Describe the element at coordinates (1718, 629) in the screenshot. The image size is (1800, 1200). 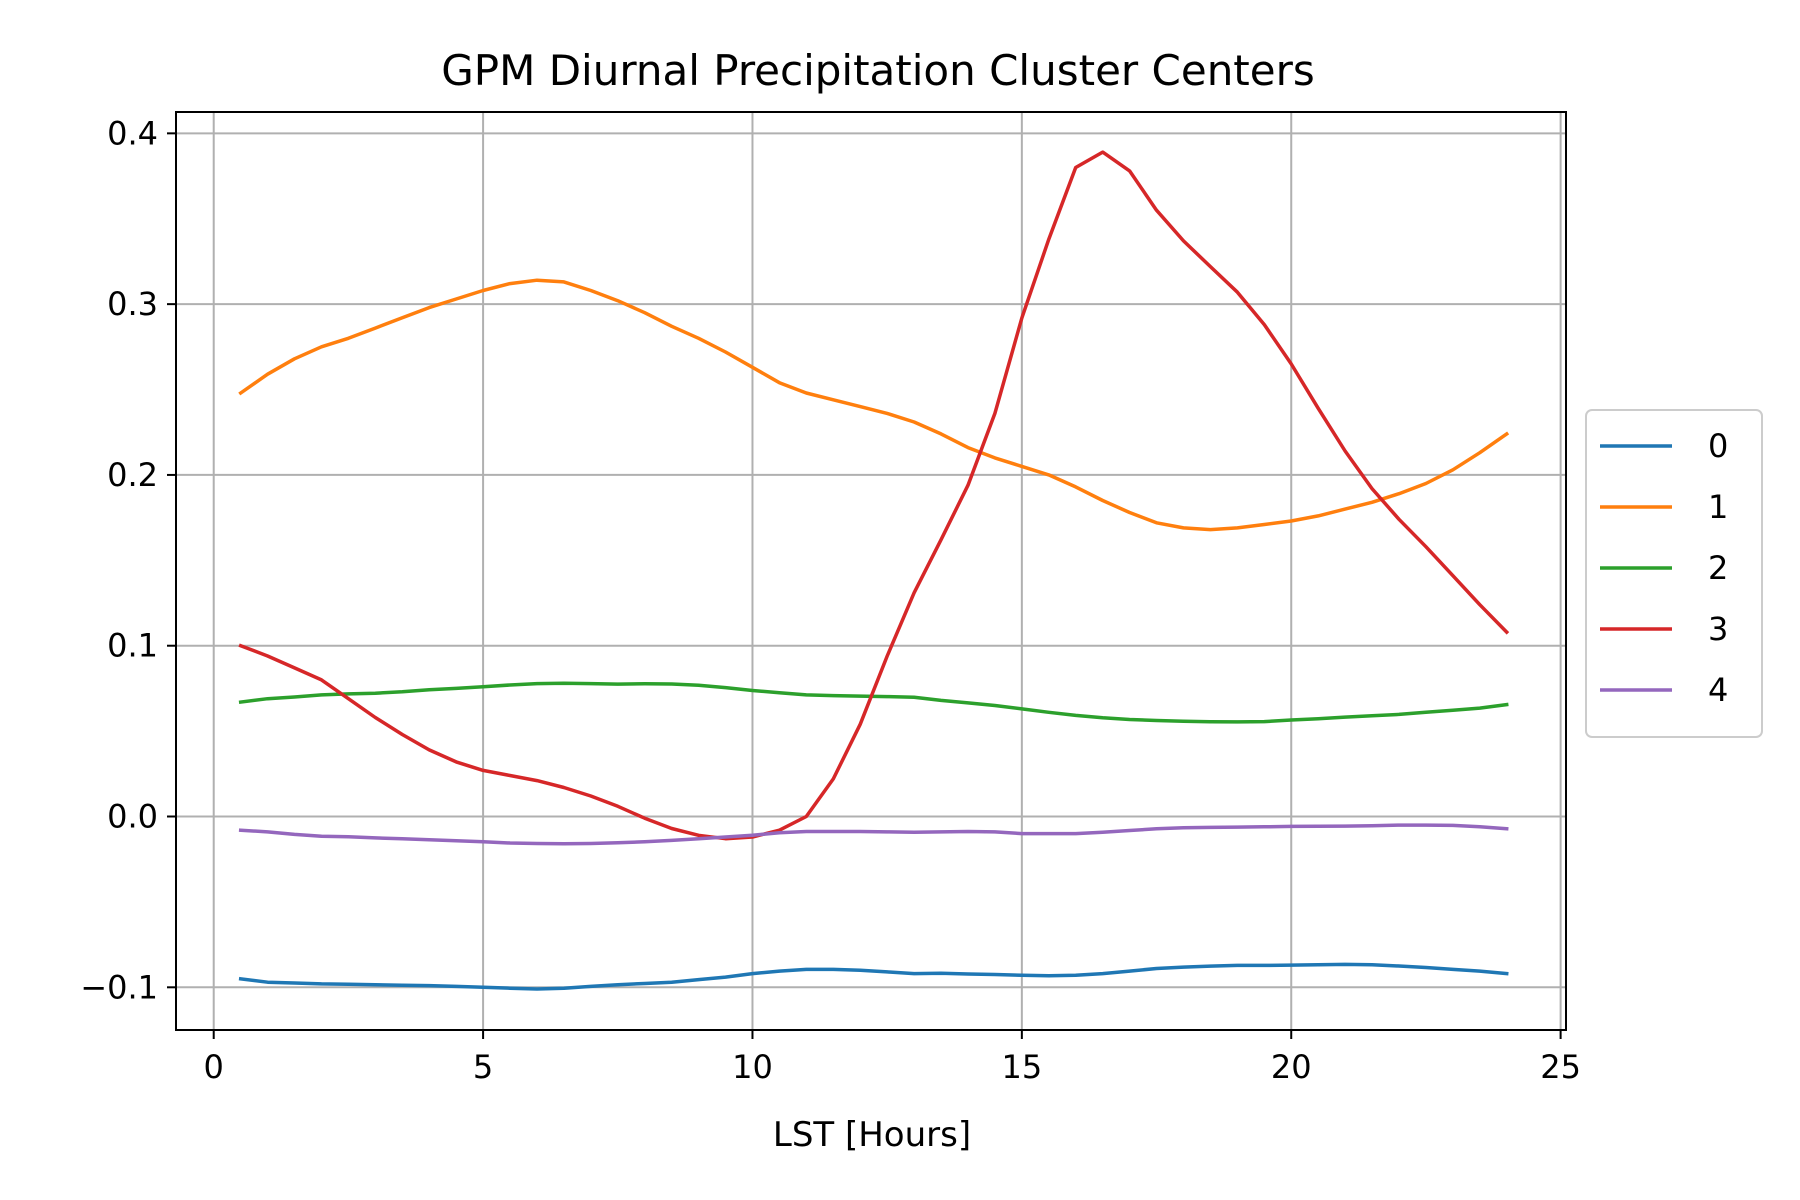
I see `legend-label-3: 3` at that location.